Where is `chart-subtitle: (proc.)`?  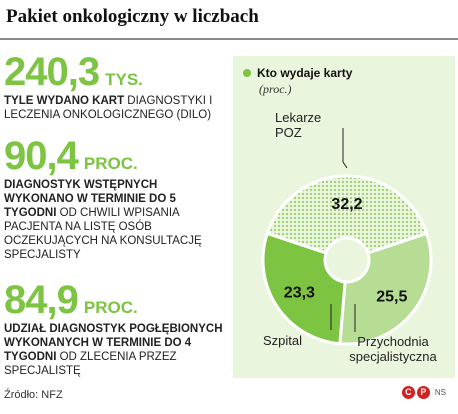 chart-subtitle: (proc.) is located at coordinates (275, 89).